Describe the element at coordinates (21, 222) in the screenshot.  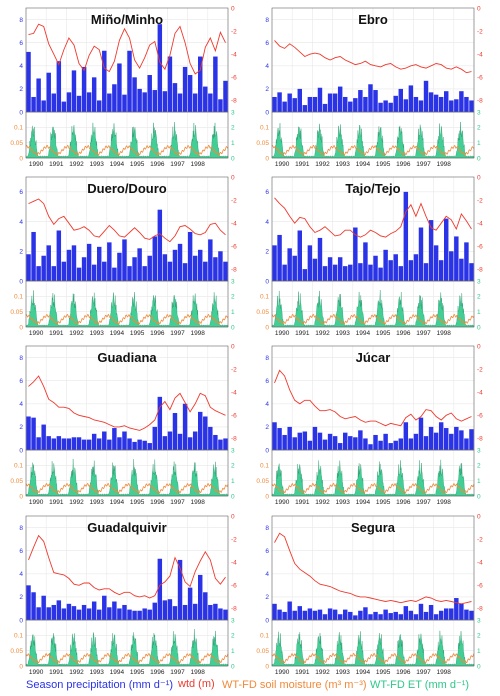
I see `precip-tick-label: 4` at that location.